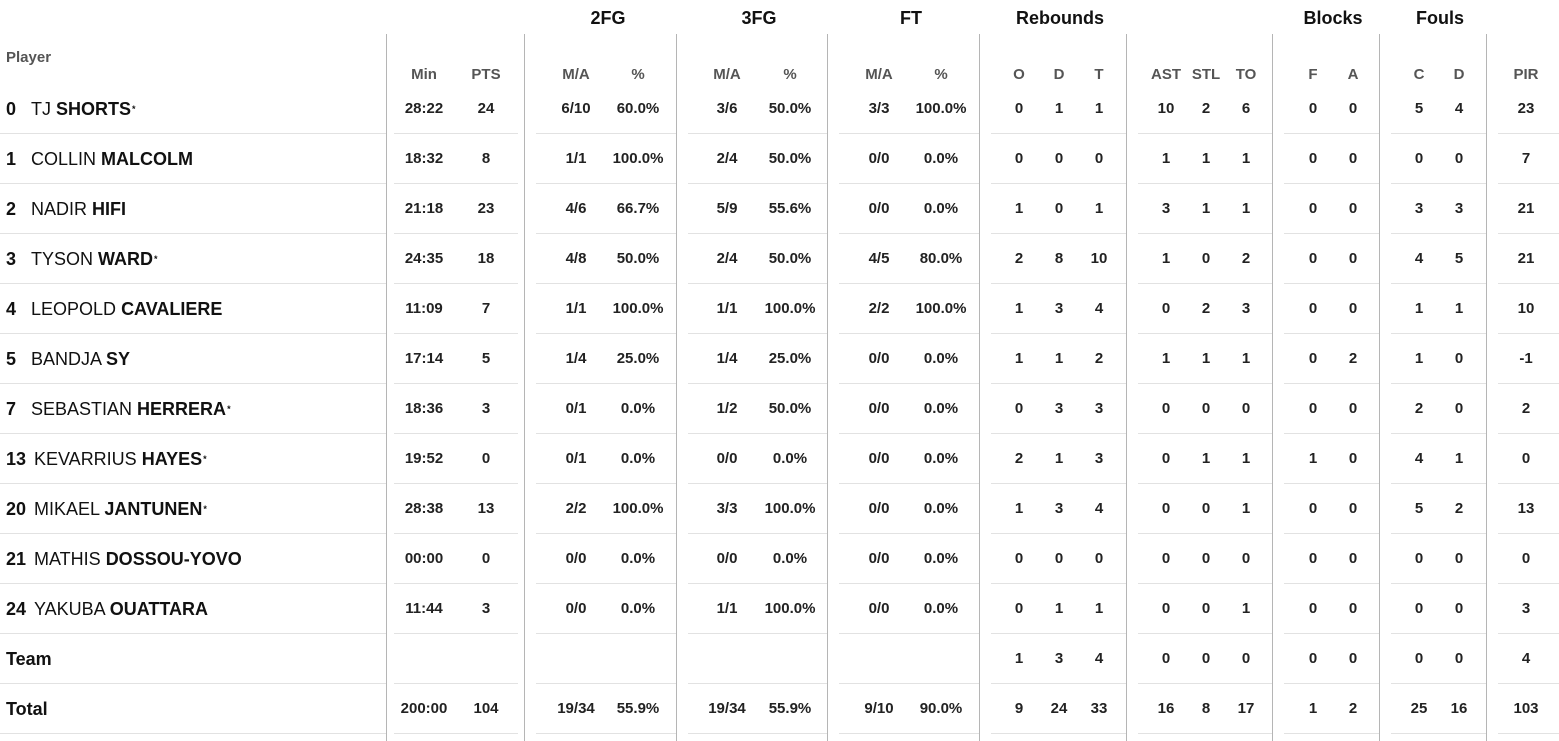  I want to click on stat-pts: 5, so click(486, 358).